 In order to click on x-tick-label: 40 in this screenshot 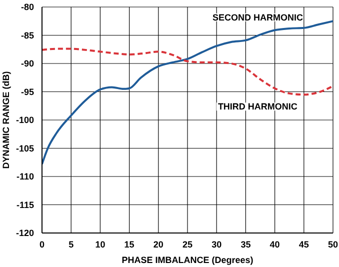, I will do `click(275, 244)`.